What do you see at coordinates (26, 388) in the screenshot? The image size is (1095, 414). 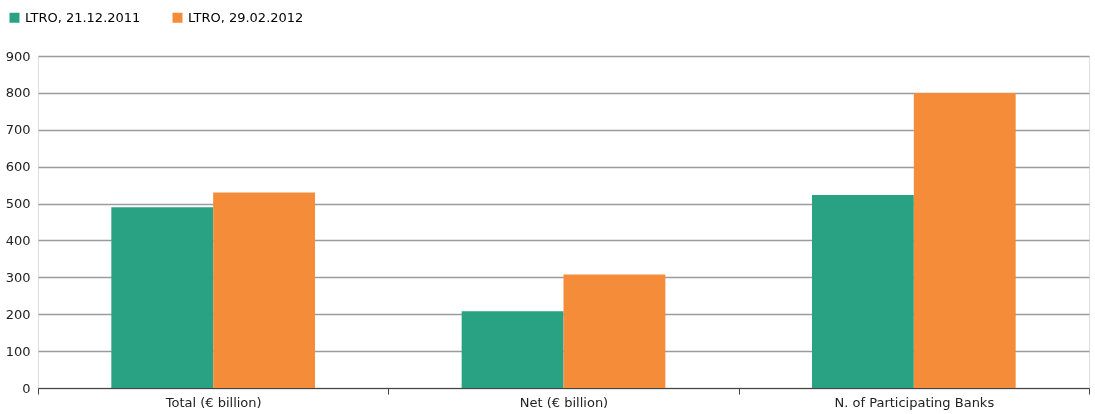 I see `y-tick-label: 0` at bounding box center [26, 388].